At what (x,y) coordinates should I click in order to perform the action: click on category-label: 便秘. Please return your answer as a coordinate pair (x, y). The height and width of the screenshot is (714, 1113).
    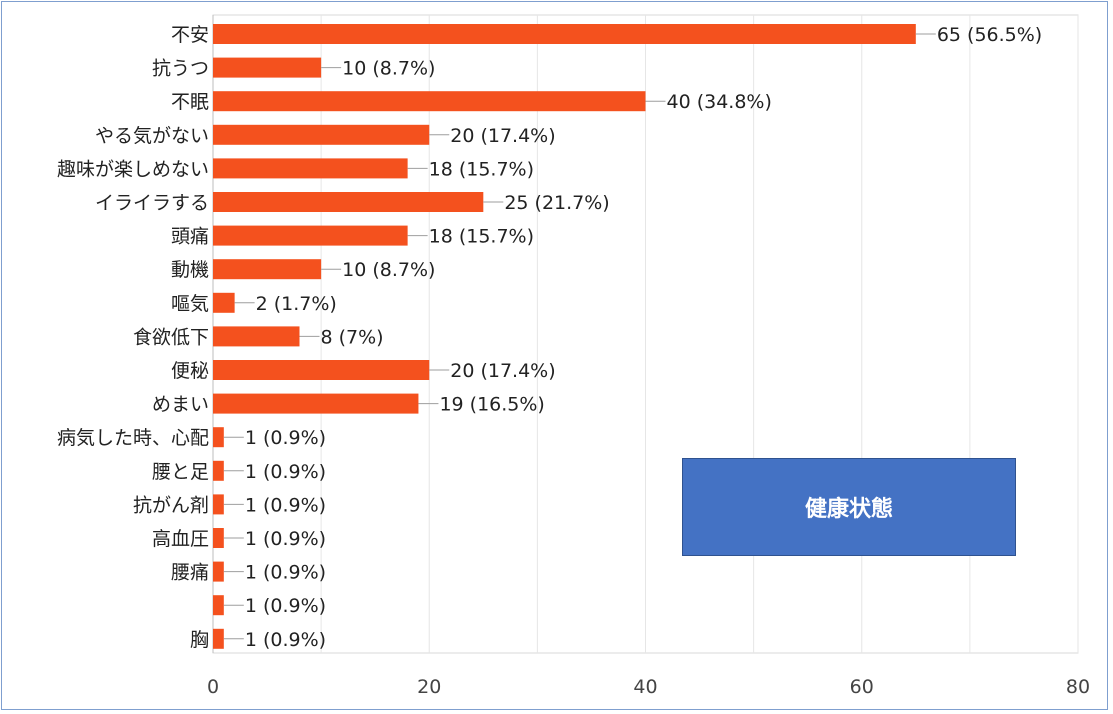
    Looking at the image, I should click on (190, 371).